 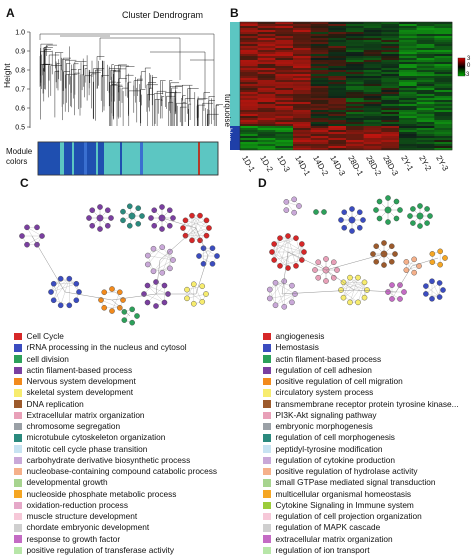 What do you see at coordinates (10, 13) in the screenshot?
I see `panel-a-letter: A` at bounding box center [10, 13].